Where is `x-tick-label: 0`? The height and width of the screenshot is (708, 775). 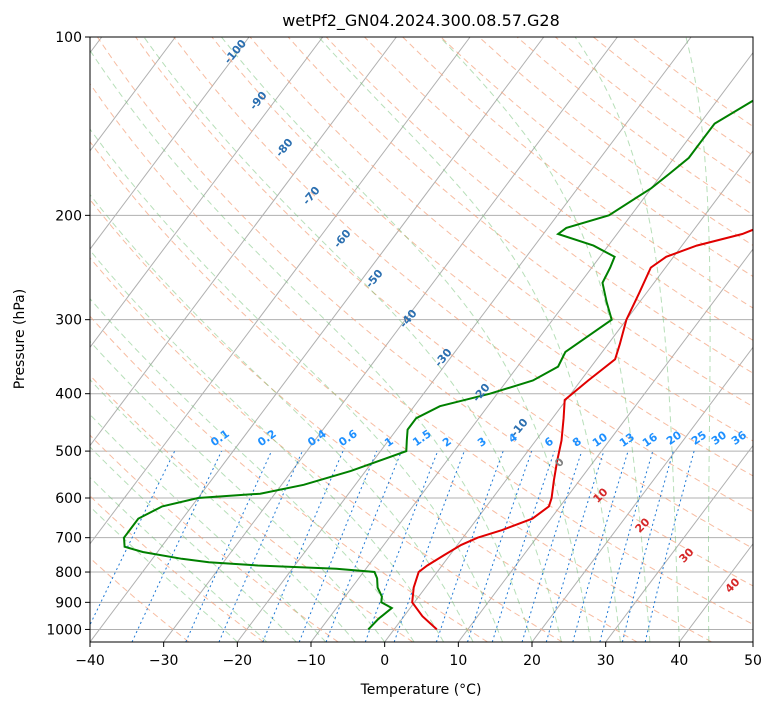
x-tick-label: 0 is located at coordinates (384, 661).